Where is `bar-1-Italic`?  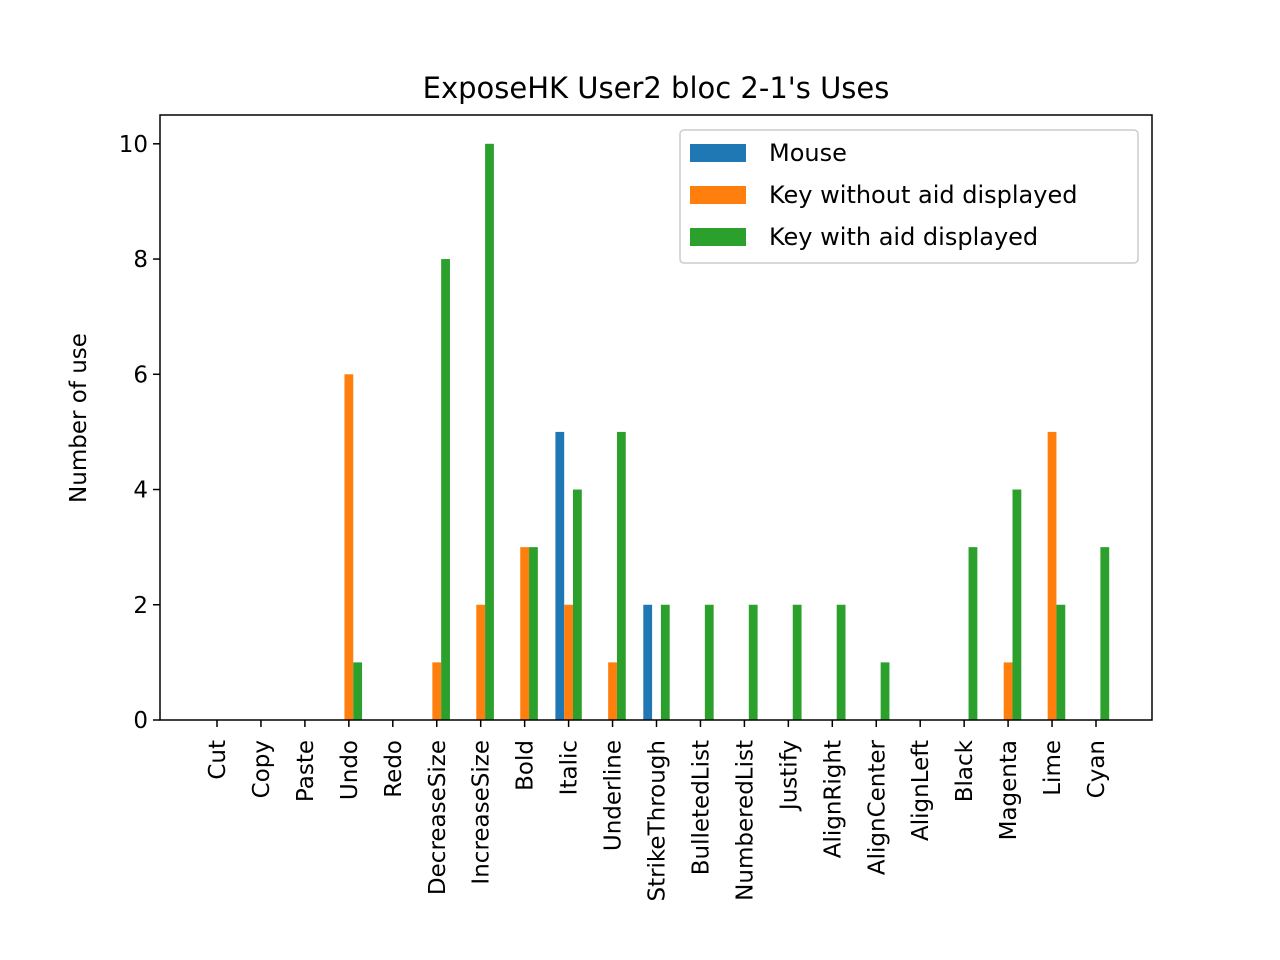
bar-1-Italic is located at coordinates (560, 575).